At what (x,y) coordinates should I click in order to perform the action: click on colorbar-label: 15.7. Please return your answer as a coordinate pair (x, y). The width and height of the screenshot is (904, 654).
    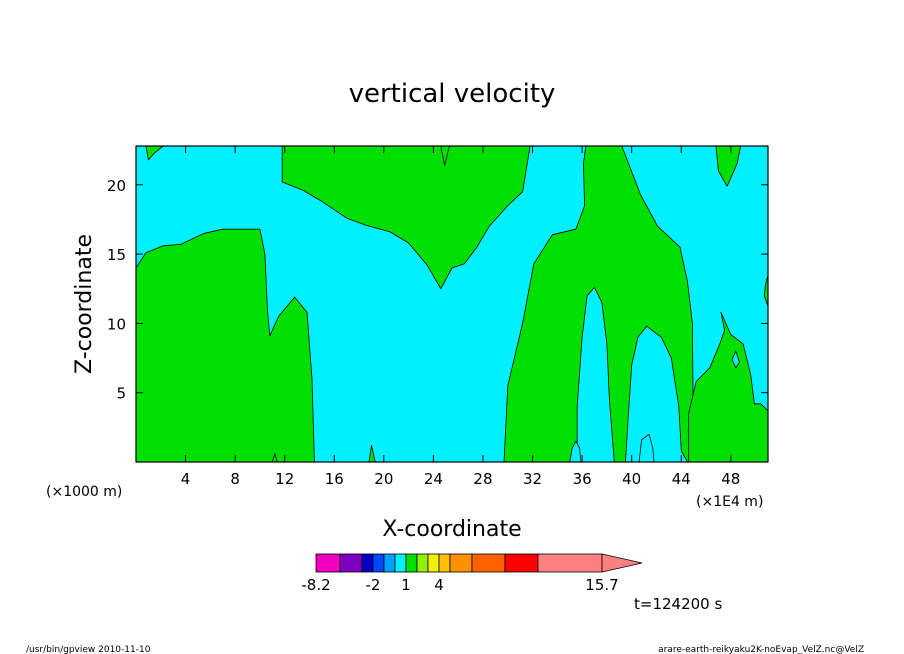
    Looking at the image, I should click on (601, 585).